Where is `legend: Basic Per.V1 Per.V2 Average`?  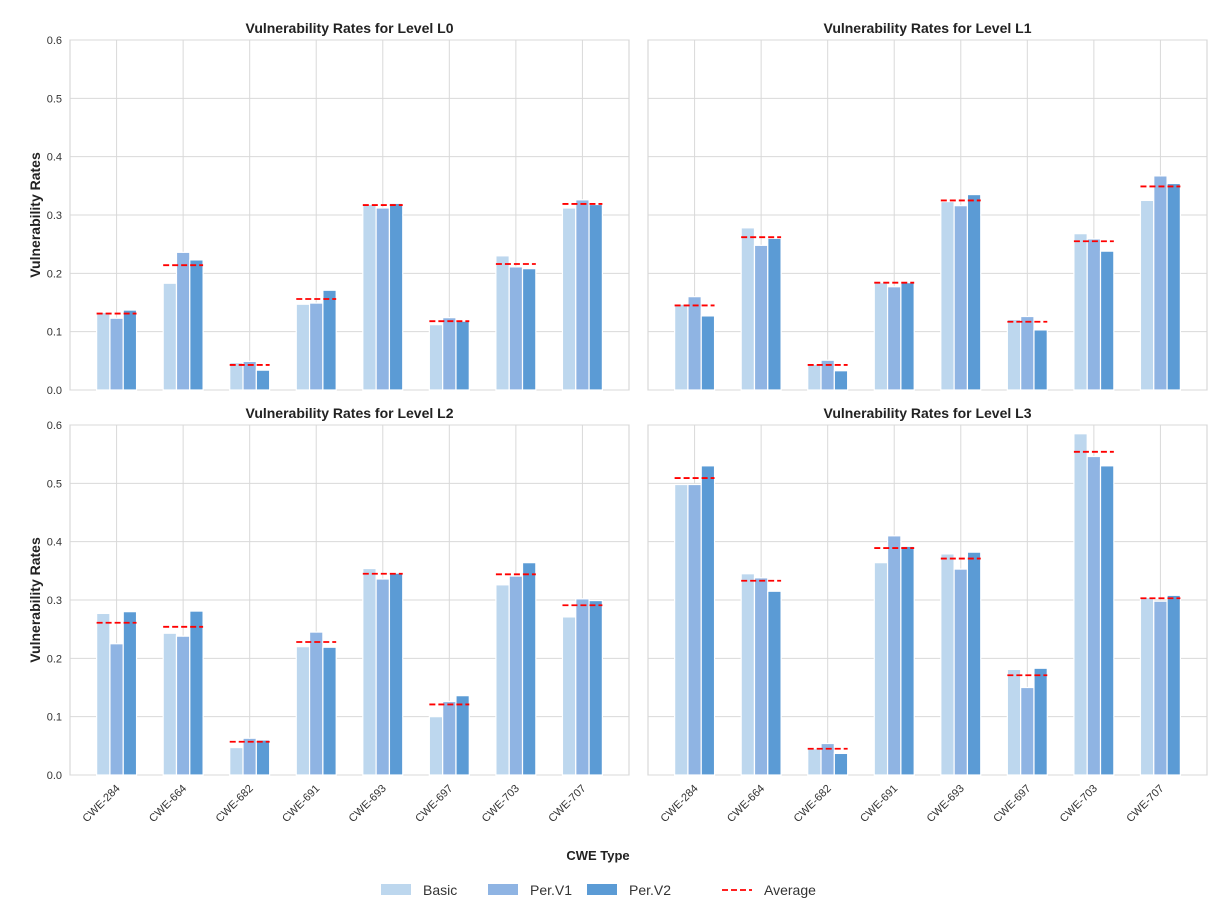
legend: Basic Per.V1 Per.V2 Average is located at coordinates (598, 890).